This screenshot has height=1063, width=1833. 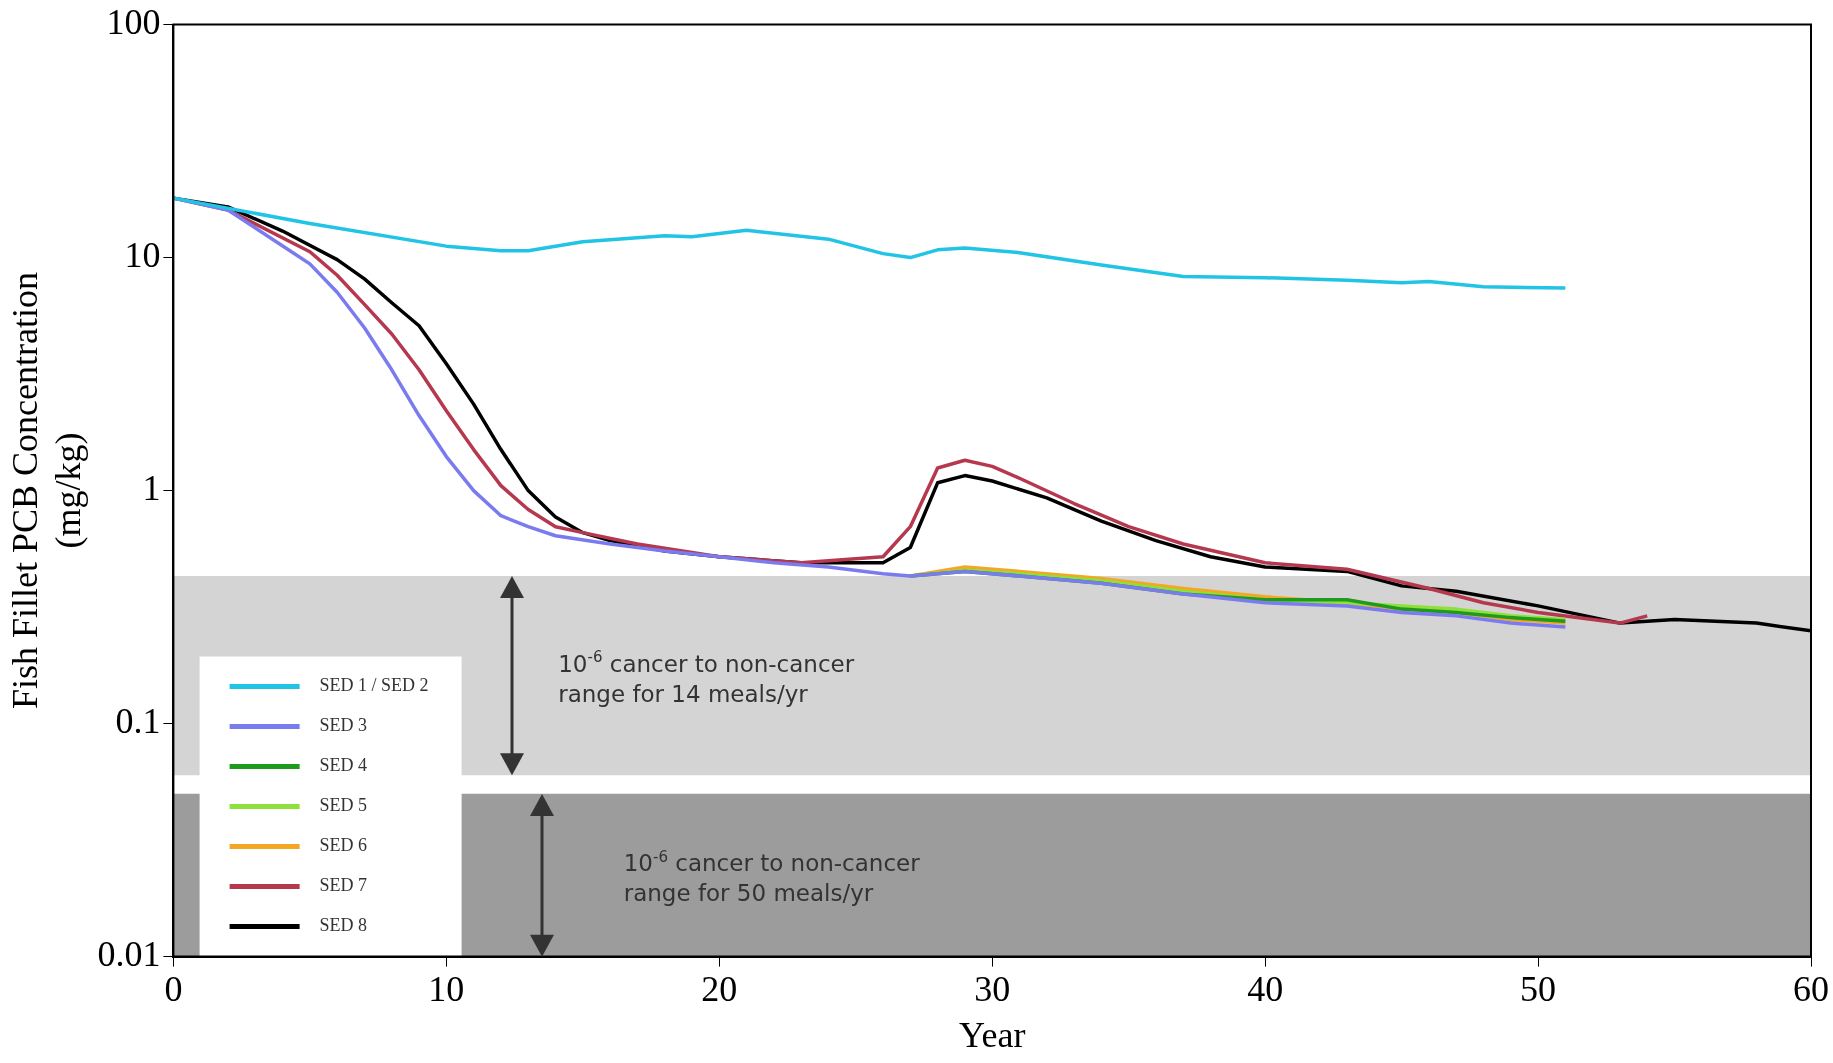 I want to click on legend-label: SED 5, so click(x=343, y=805).